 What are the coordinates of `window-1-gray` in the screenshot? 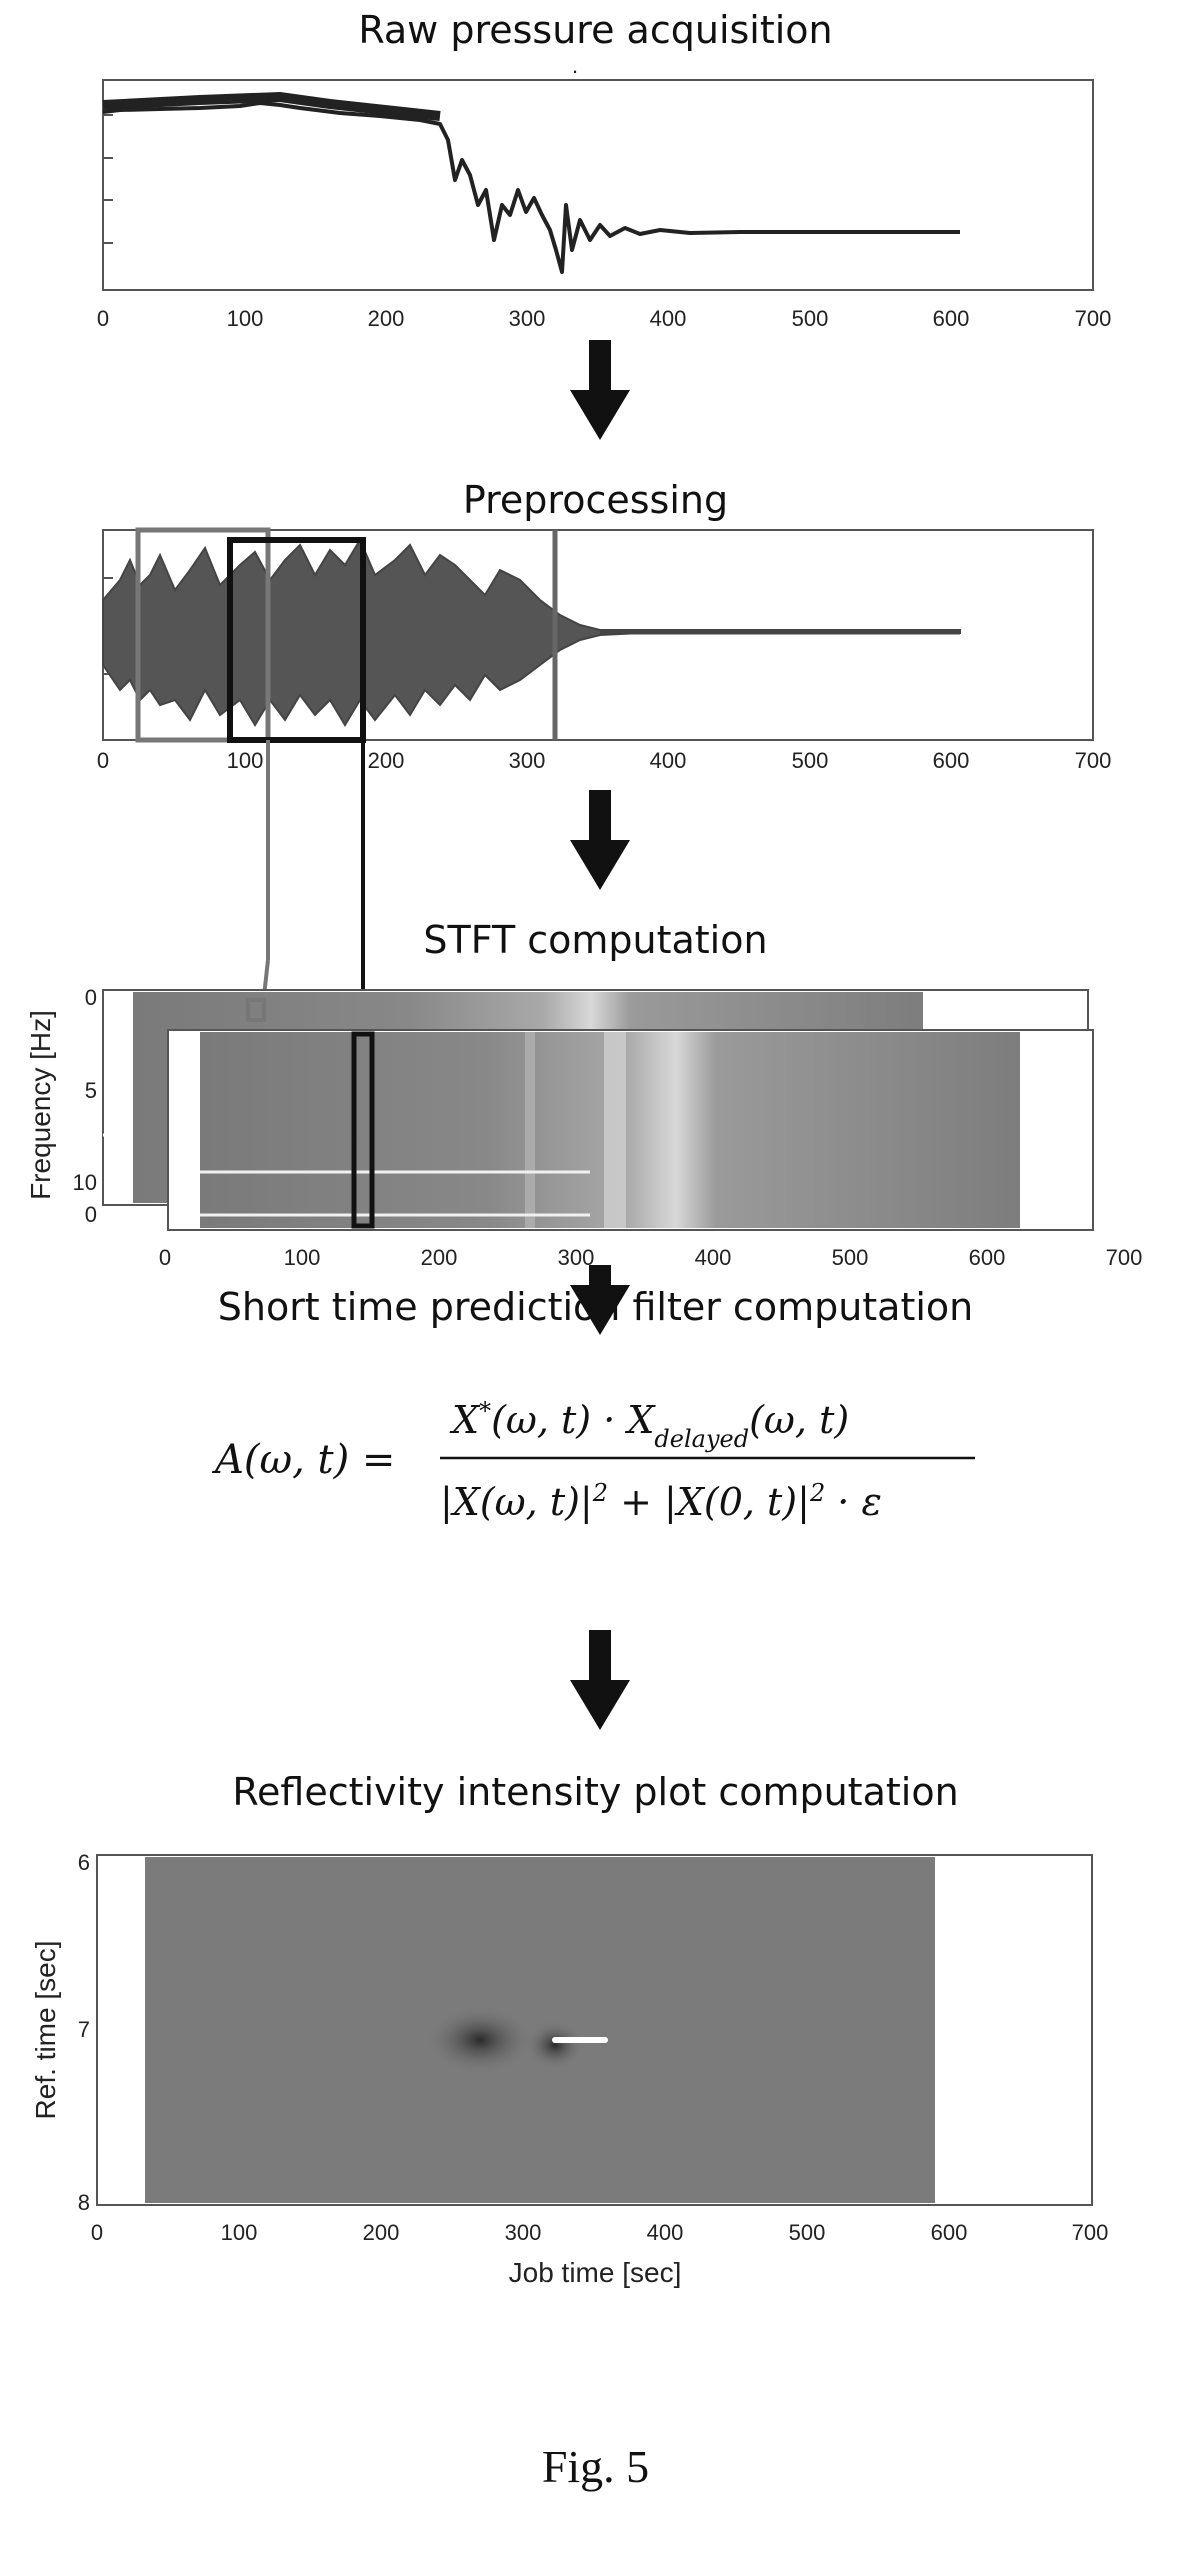 It's located at (203, 635).